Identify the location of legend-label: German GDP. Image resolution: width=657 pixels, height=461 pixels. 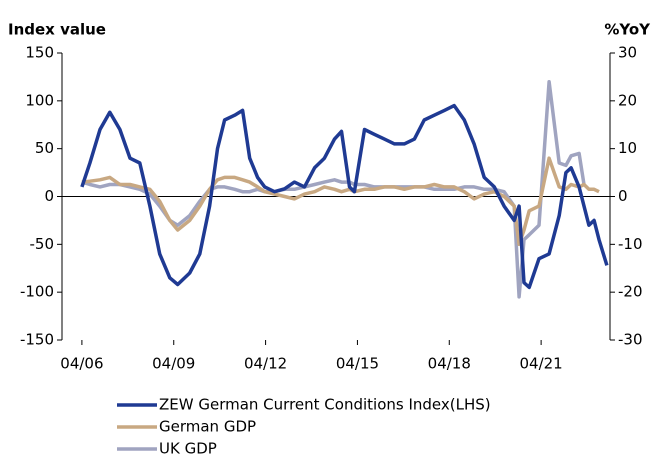
(207, 427).